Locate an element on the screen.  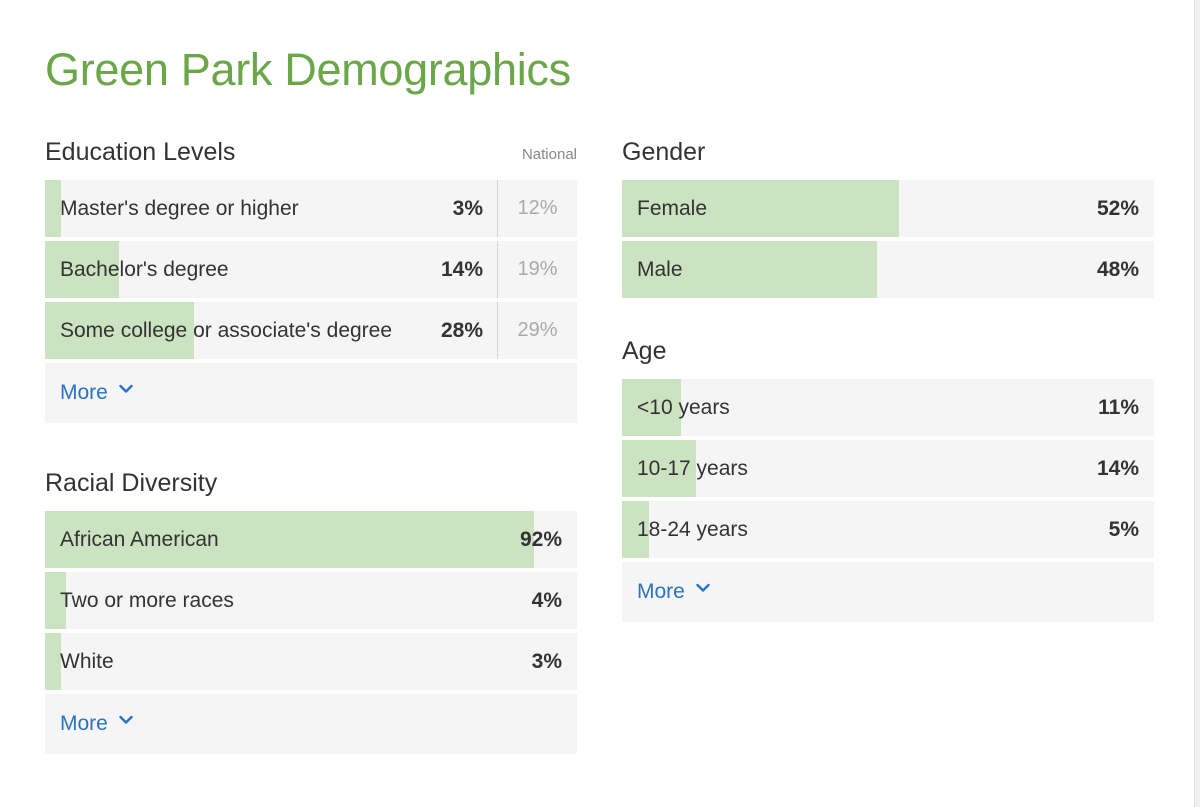
racial-title: Racial Diversity is located at coordinates (131, 483).